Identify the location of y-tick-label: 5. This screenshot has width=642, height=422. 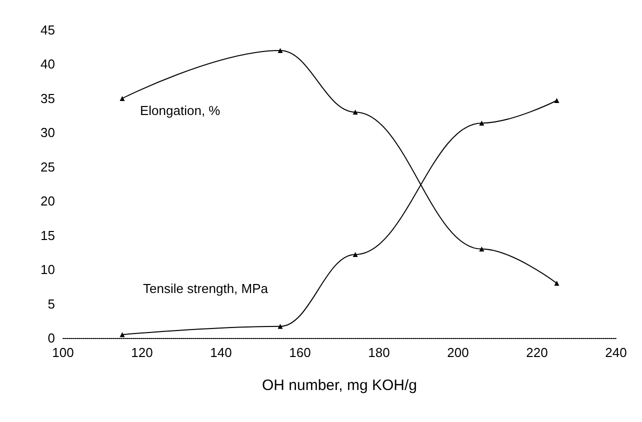
(51, 304).